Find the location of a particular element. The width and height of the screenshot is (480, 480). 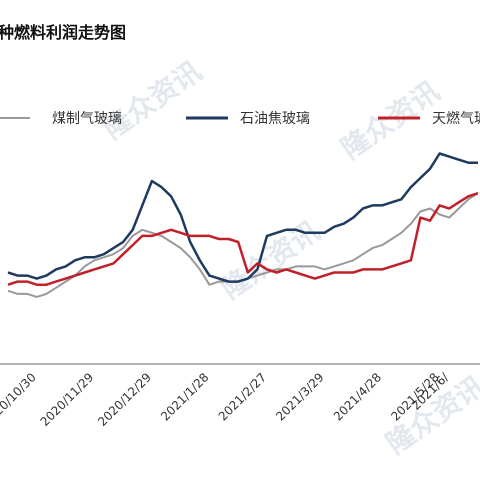

x-tick-label: 2021/4/28 is located at coordinates (357, 396).